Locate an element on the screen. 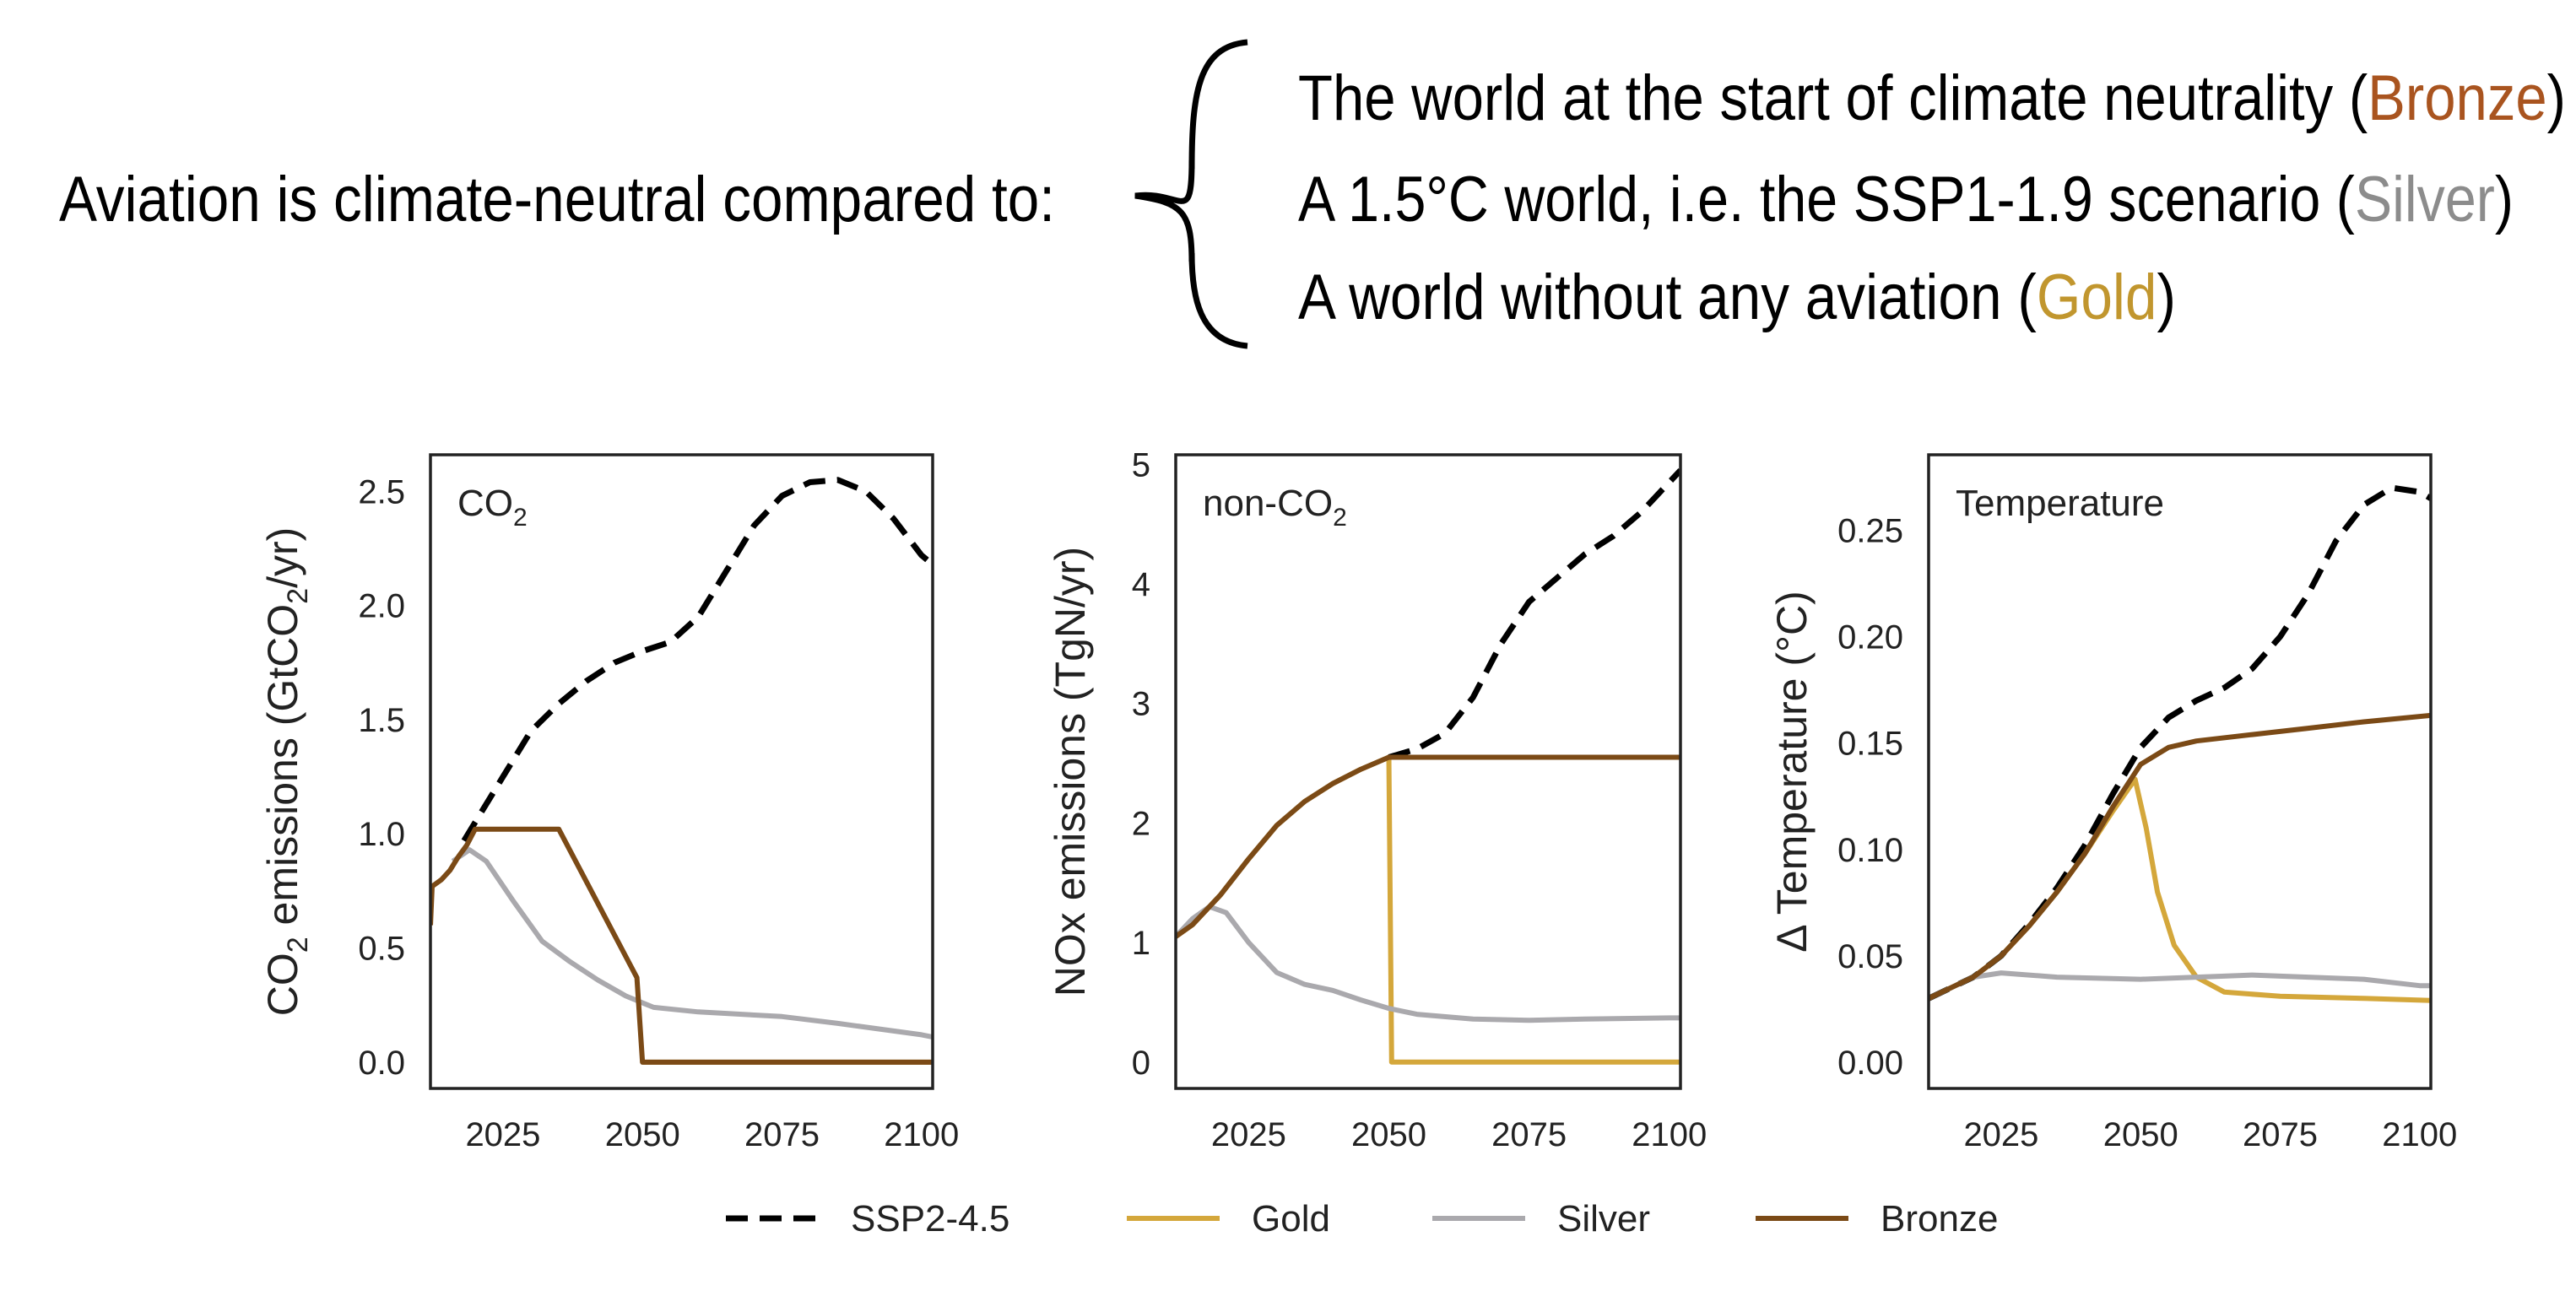 This screenshot has width=2576, height=1296. legend-item-ssp2-4.5: SSP2-4.5 is located at coordinates (867, 1218).